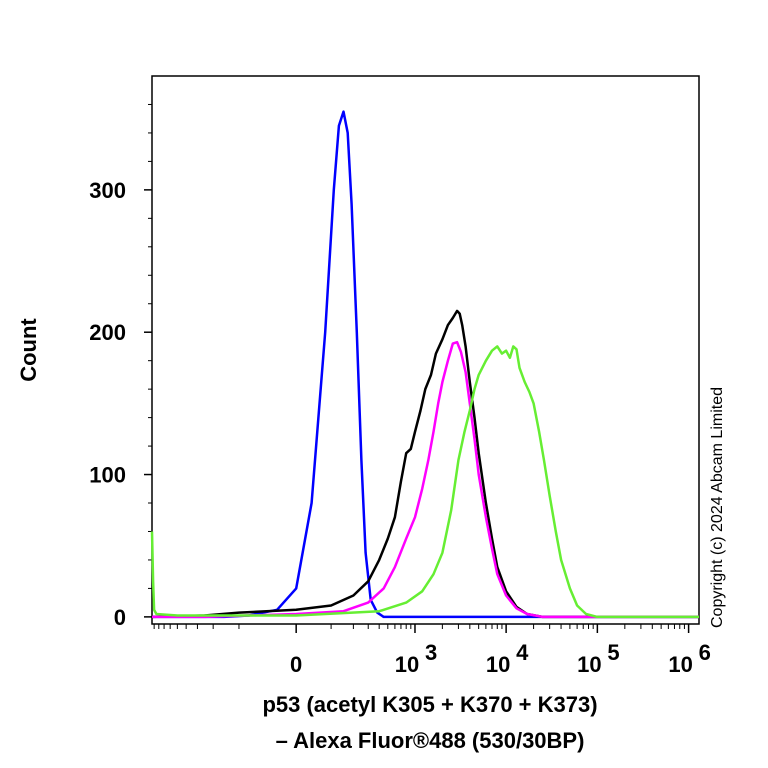 The height and width of the screenshot is (768, 768). What do you see at coordinates (107, 475) in the screenshot?
I see `y-tick-label-1: 100` at bounding box center [107, 475].